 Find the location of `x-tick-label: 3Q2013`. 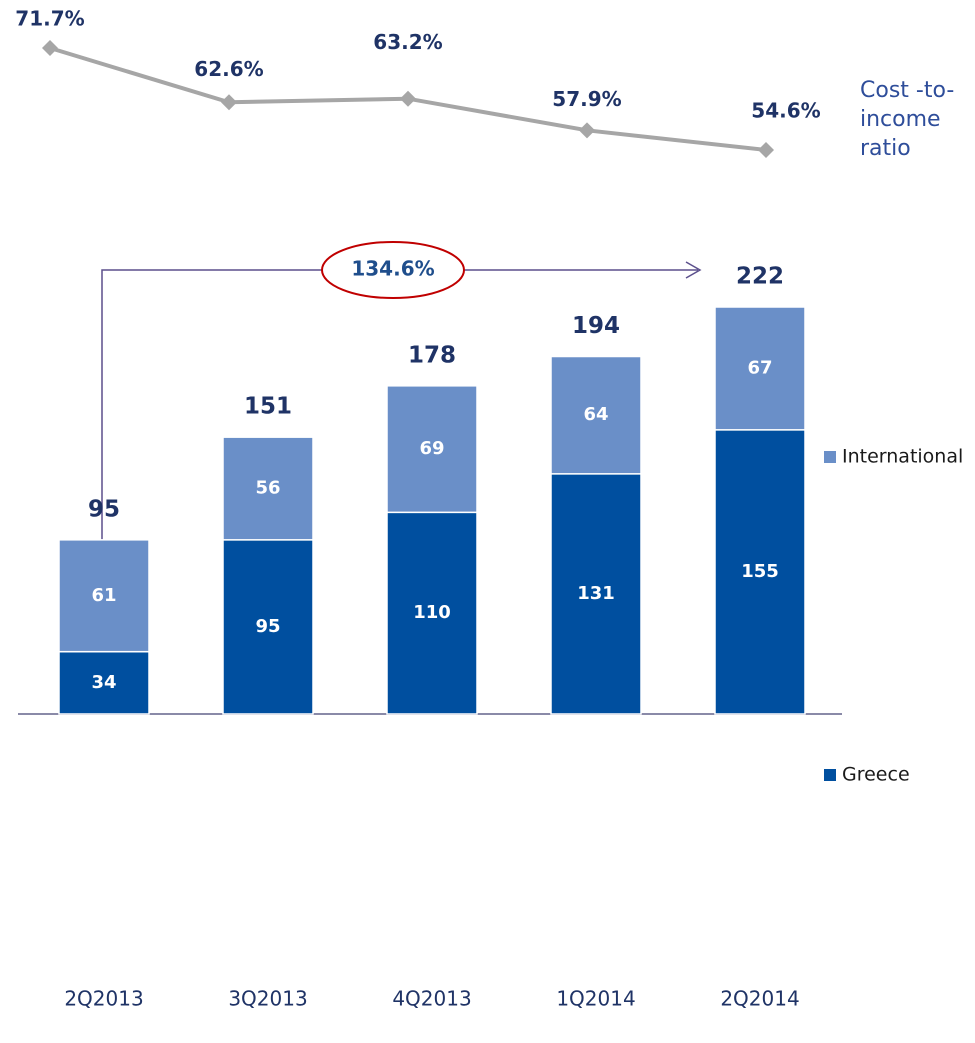

x-tick-label: 3Q2013 is located at coordinates (267, 999).